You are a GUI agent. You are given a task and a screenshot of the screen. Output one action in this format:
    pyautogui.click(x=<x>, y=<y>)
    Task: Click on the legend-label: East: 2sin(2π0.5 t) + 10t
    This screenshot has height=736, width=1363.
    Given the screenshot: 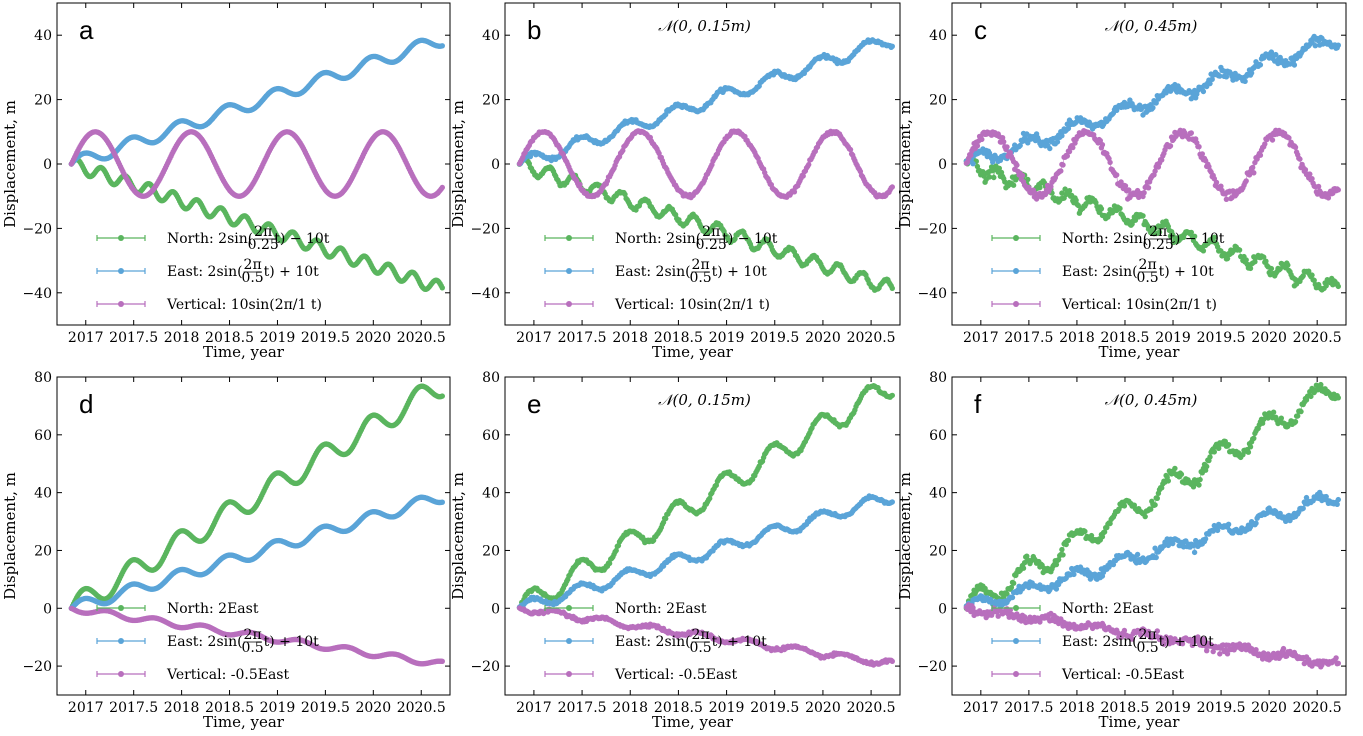 What is the action you would take?
    pyautogui.click(x=1138, y=271)
    